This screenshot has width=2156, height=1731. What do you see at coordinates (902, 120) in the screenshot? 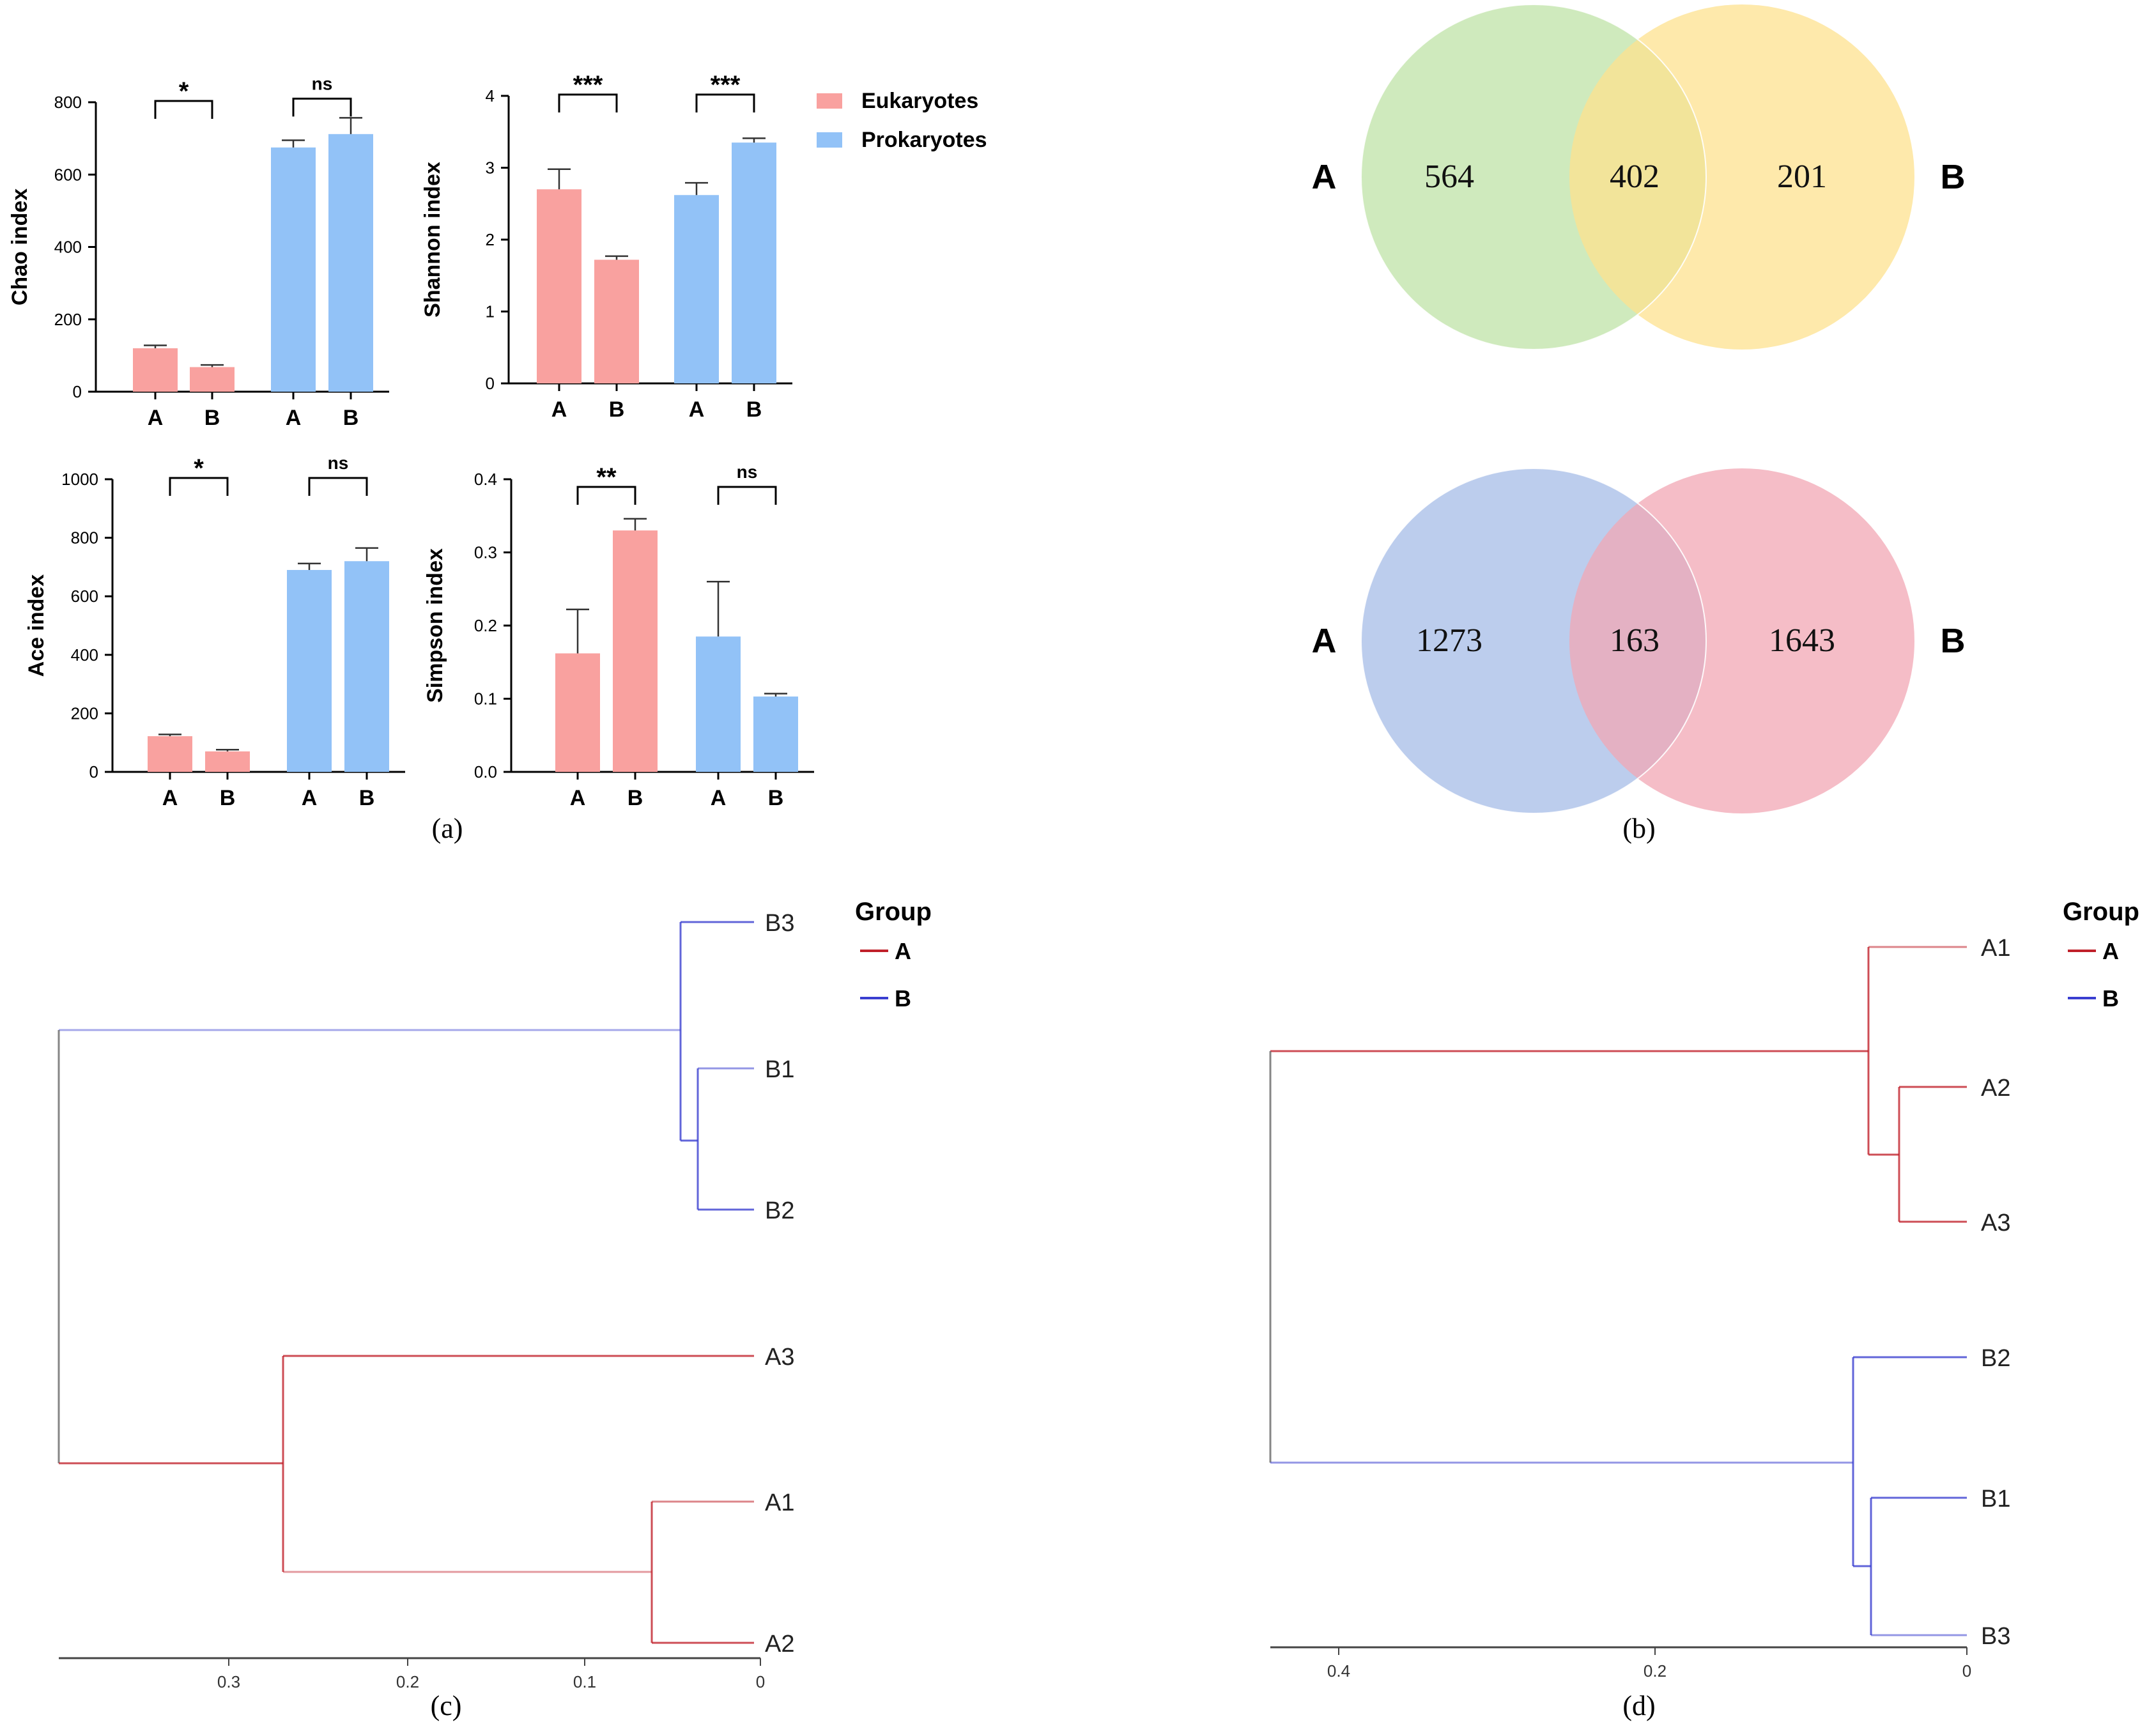
I see `bar-legend: Eukaryotes Prokaryotes` at bounding box center [902, 120].